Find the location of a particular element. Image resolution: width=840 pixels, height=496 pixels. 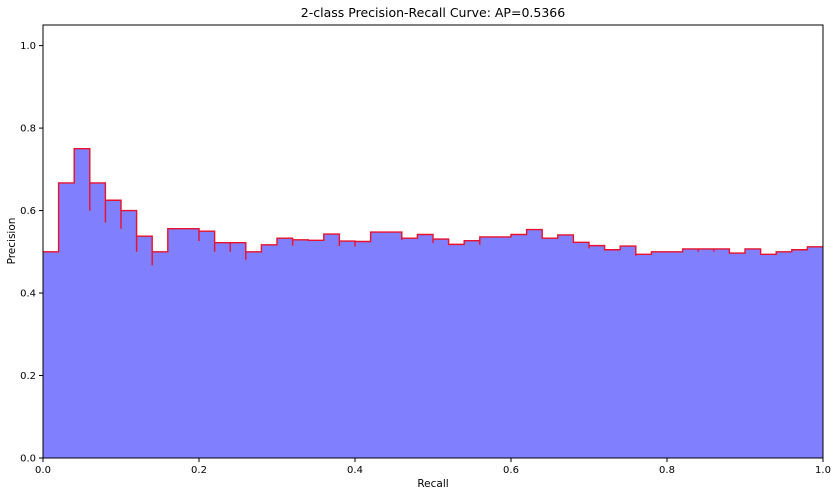

x-tick-label: 0.6 is located at coordinates (511, 470).